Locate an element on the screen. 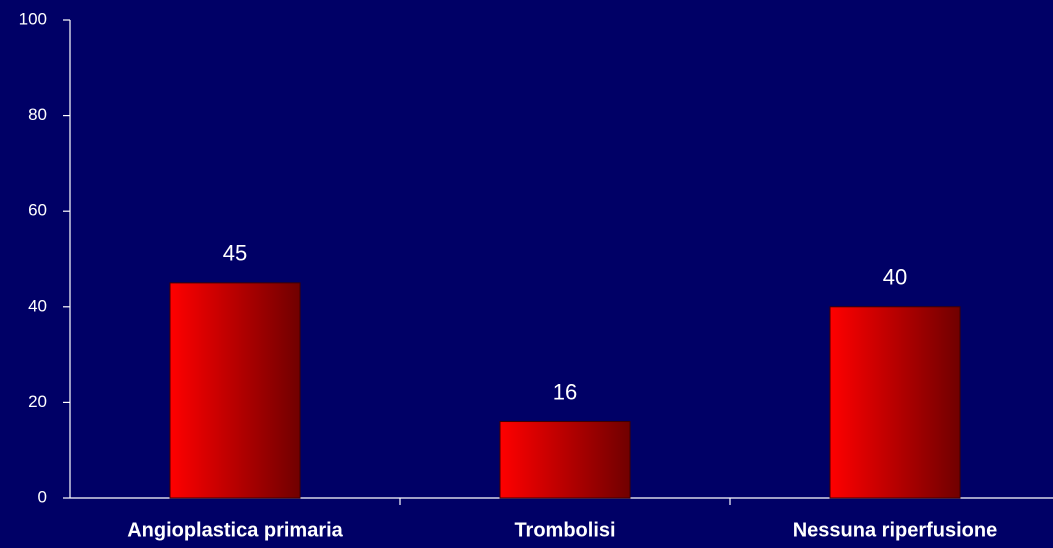 The image size is (1053, 548). y-tick-label: 40 is located at coordinates (37, 305).